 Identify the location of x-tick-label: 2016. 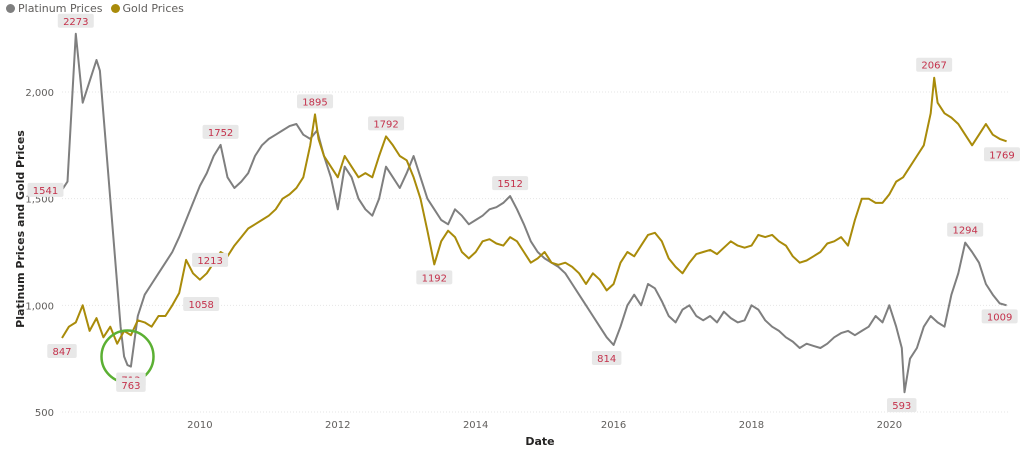
(613, 425).